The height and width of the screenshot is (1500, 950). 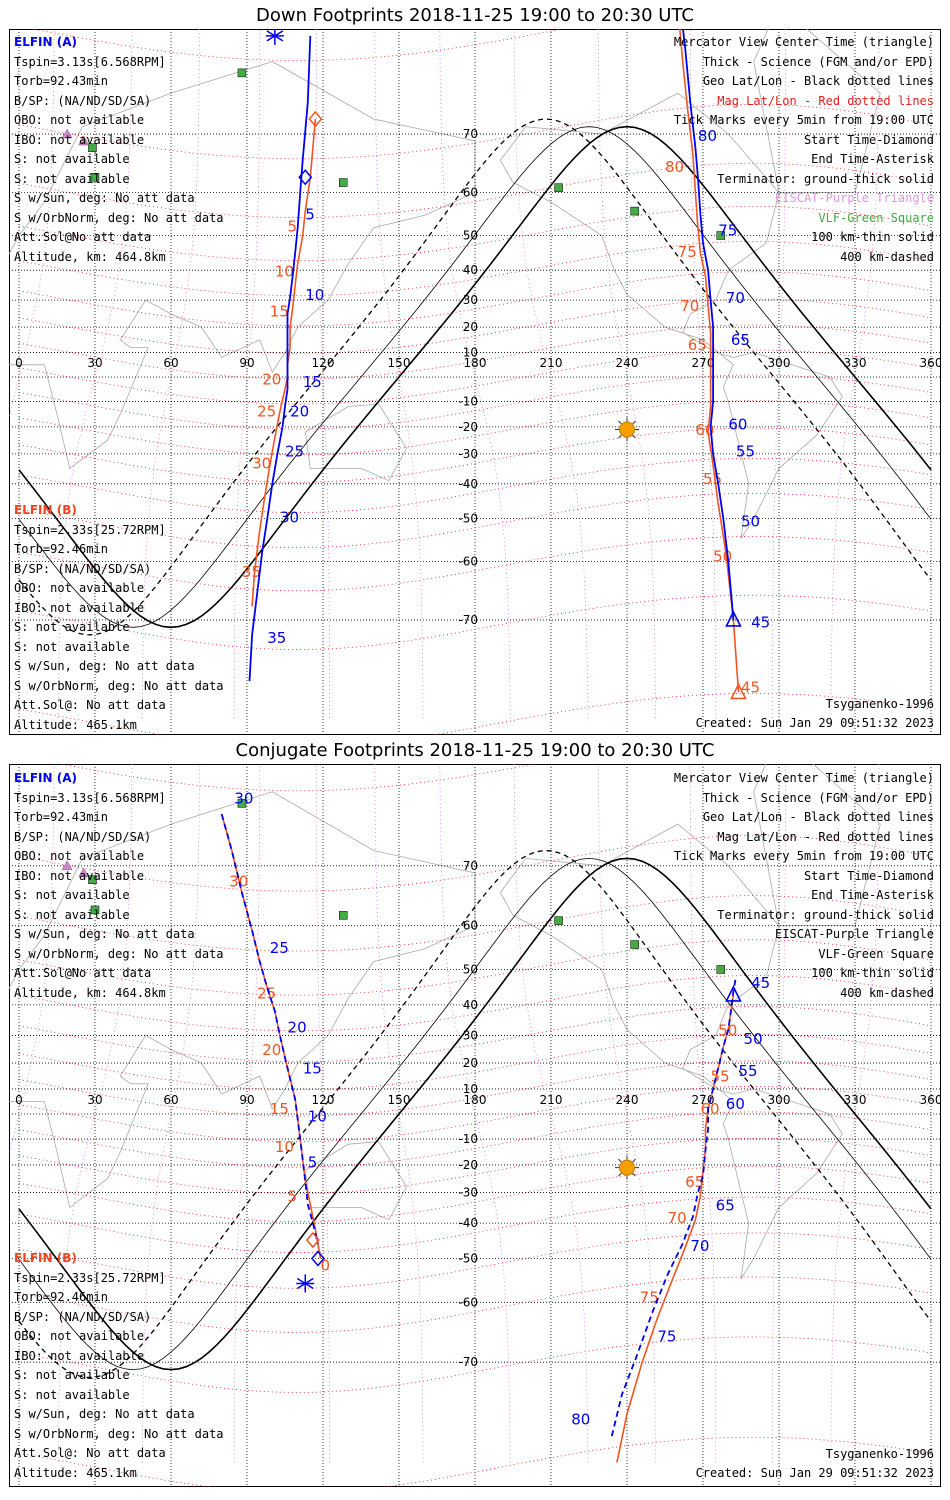 What do you see at coordinates (83, 1316) in the screenshot?
I see `elfin-b-line: B/SP: (NA/ND/SD/SA)` at bounding box center [83, 1316].